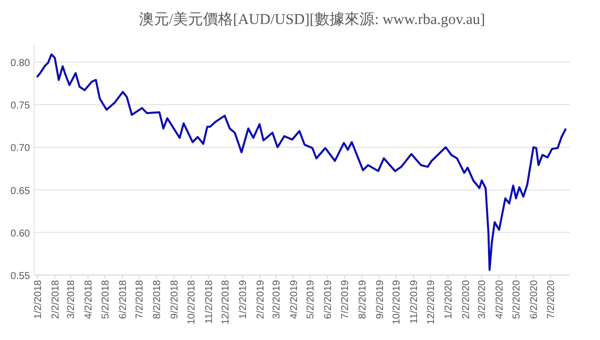 This screenshot has width=600, height=340. What do you see at coordinates (432, 302) in the screenshot?
I see `x-tick-label: 12/2/2019` at bounding box center [432, 302].